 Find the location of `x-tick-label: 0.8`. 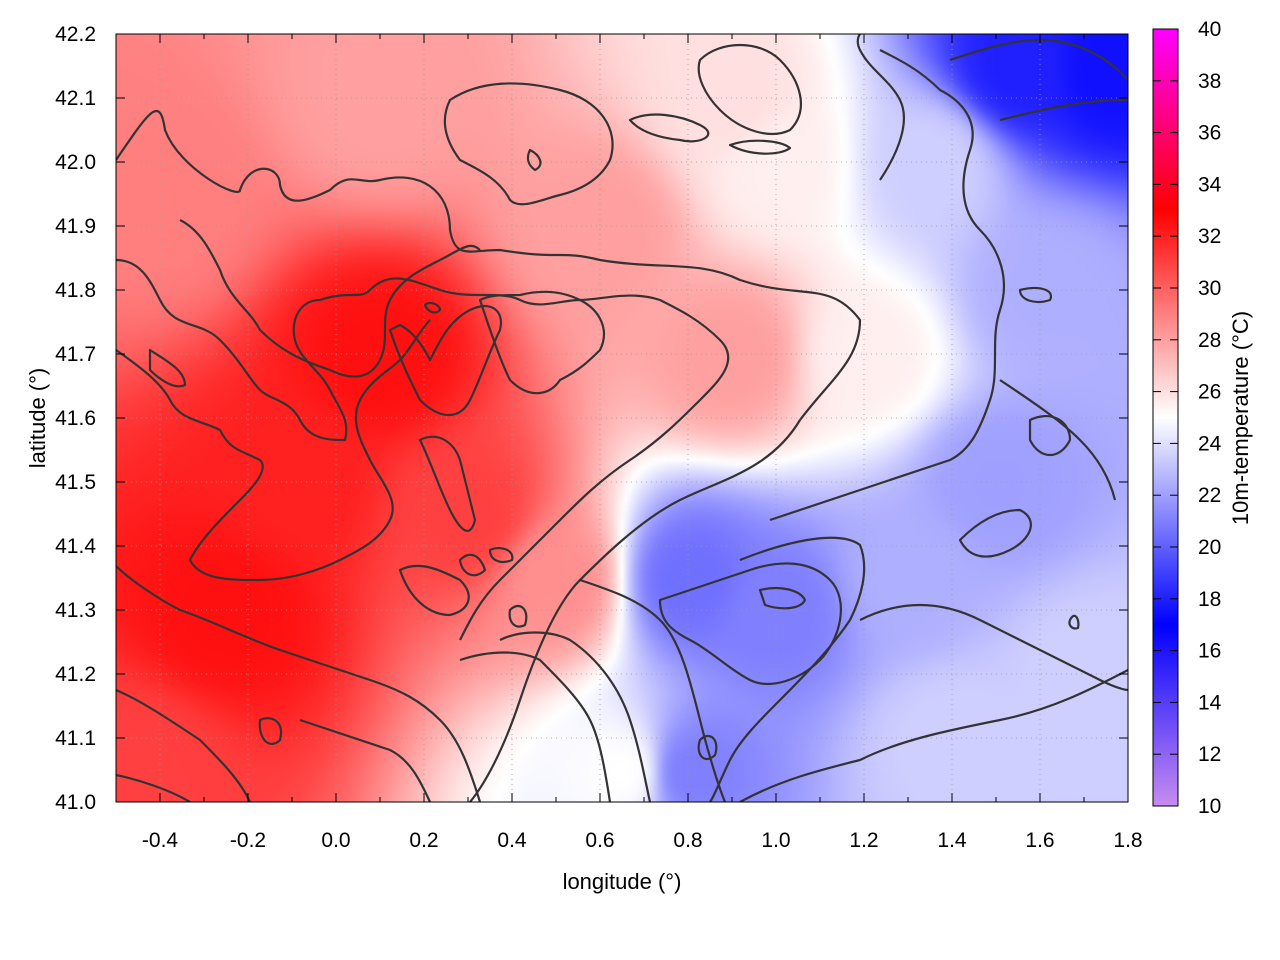

x-tick-label: 0.8 is located at coordinates (687, 840).